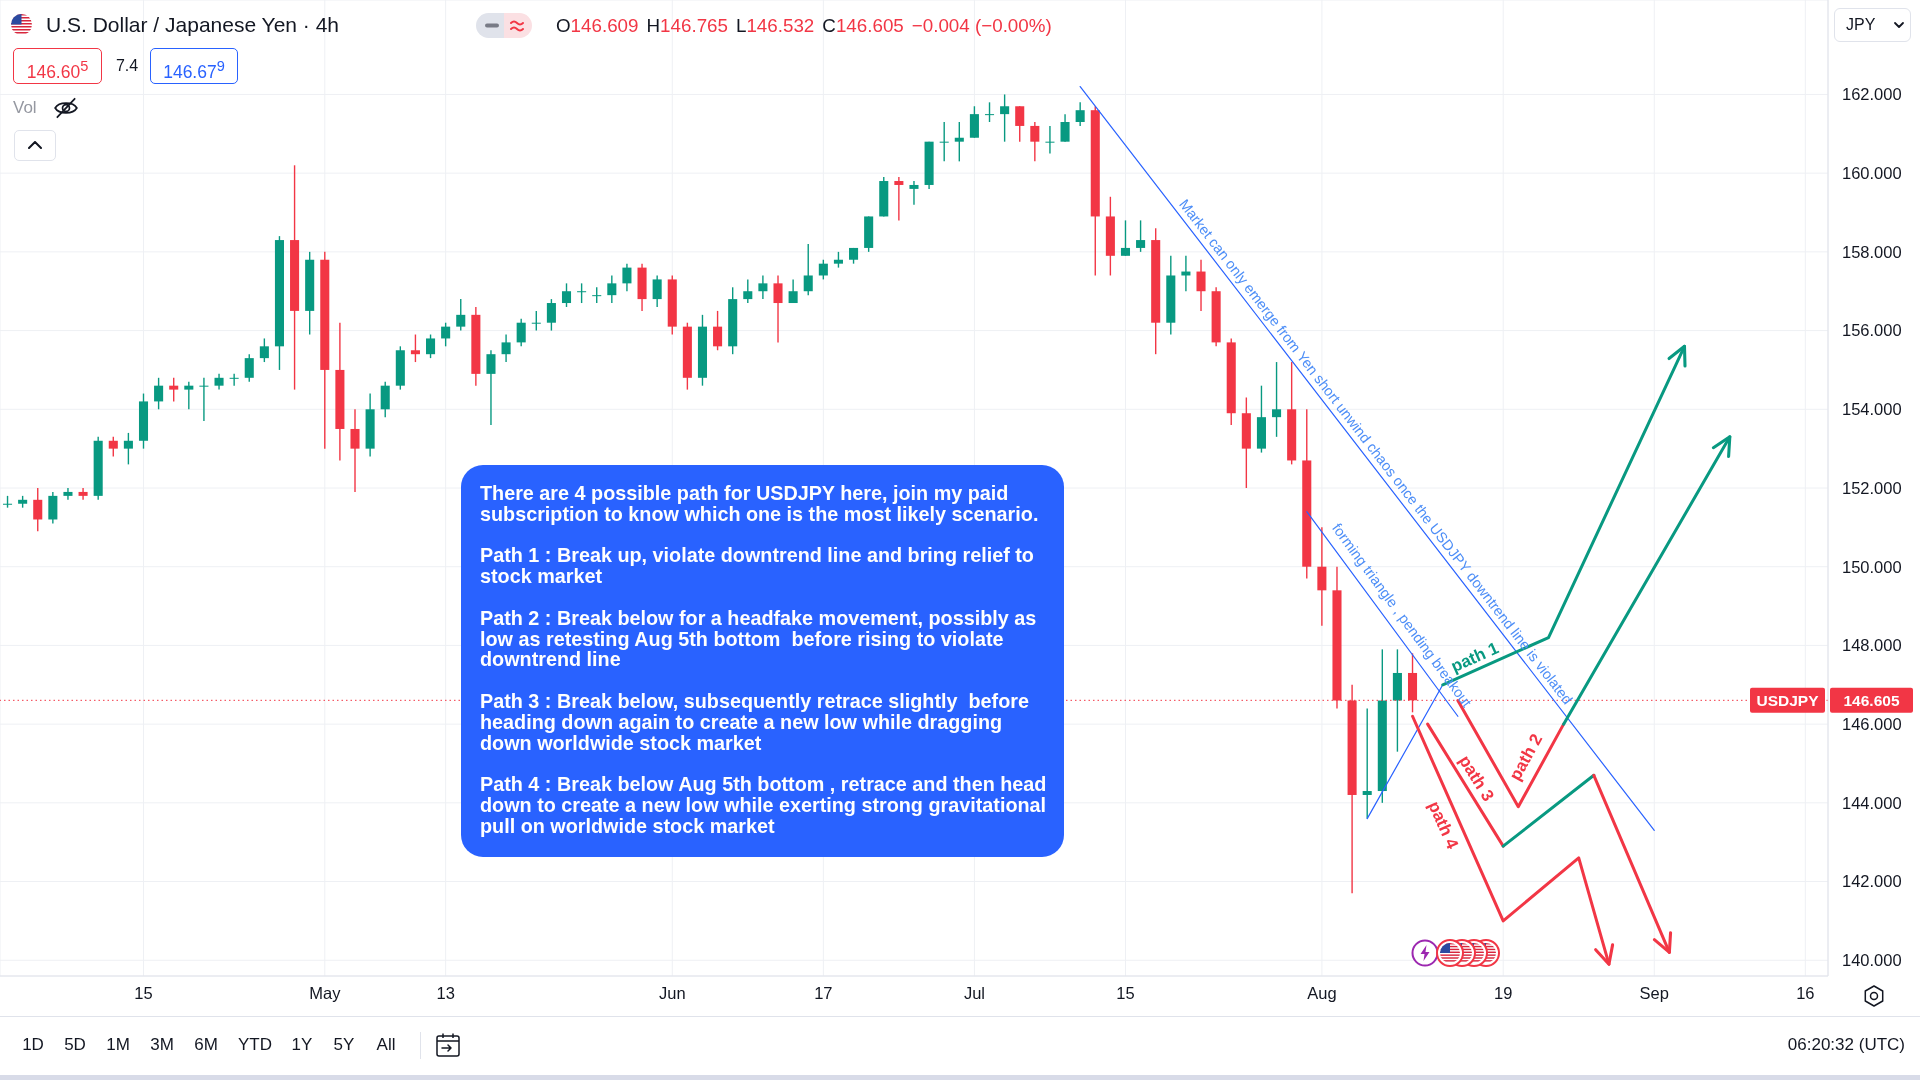 This screenshot has height=1080, width=1920. I want to click on annotation: Path 2 : Break below for a headfake movement, possibly as low as retesting Aug 5th bottom before rising to violate downtrend line, so click(759, 638).